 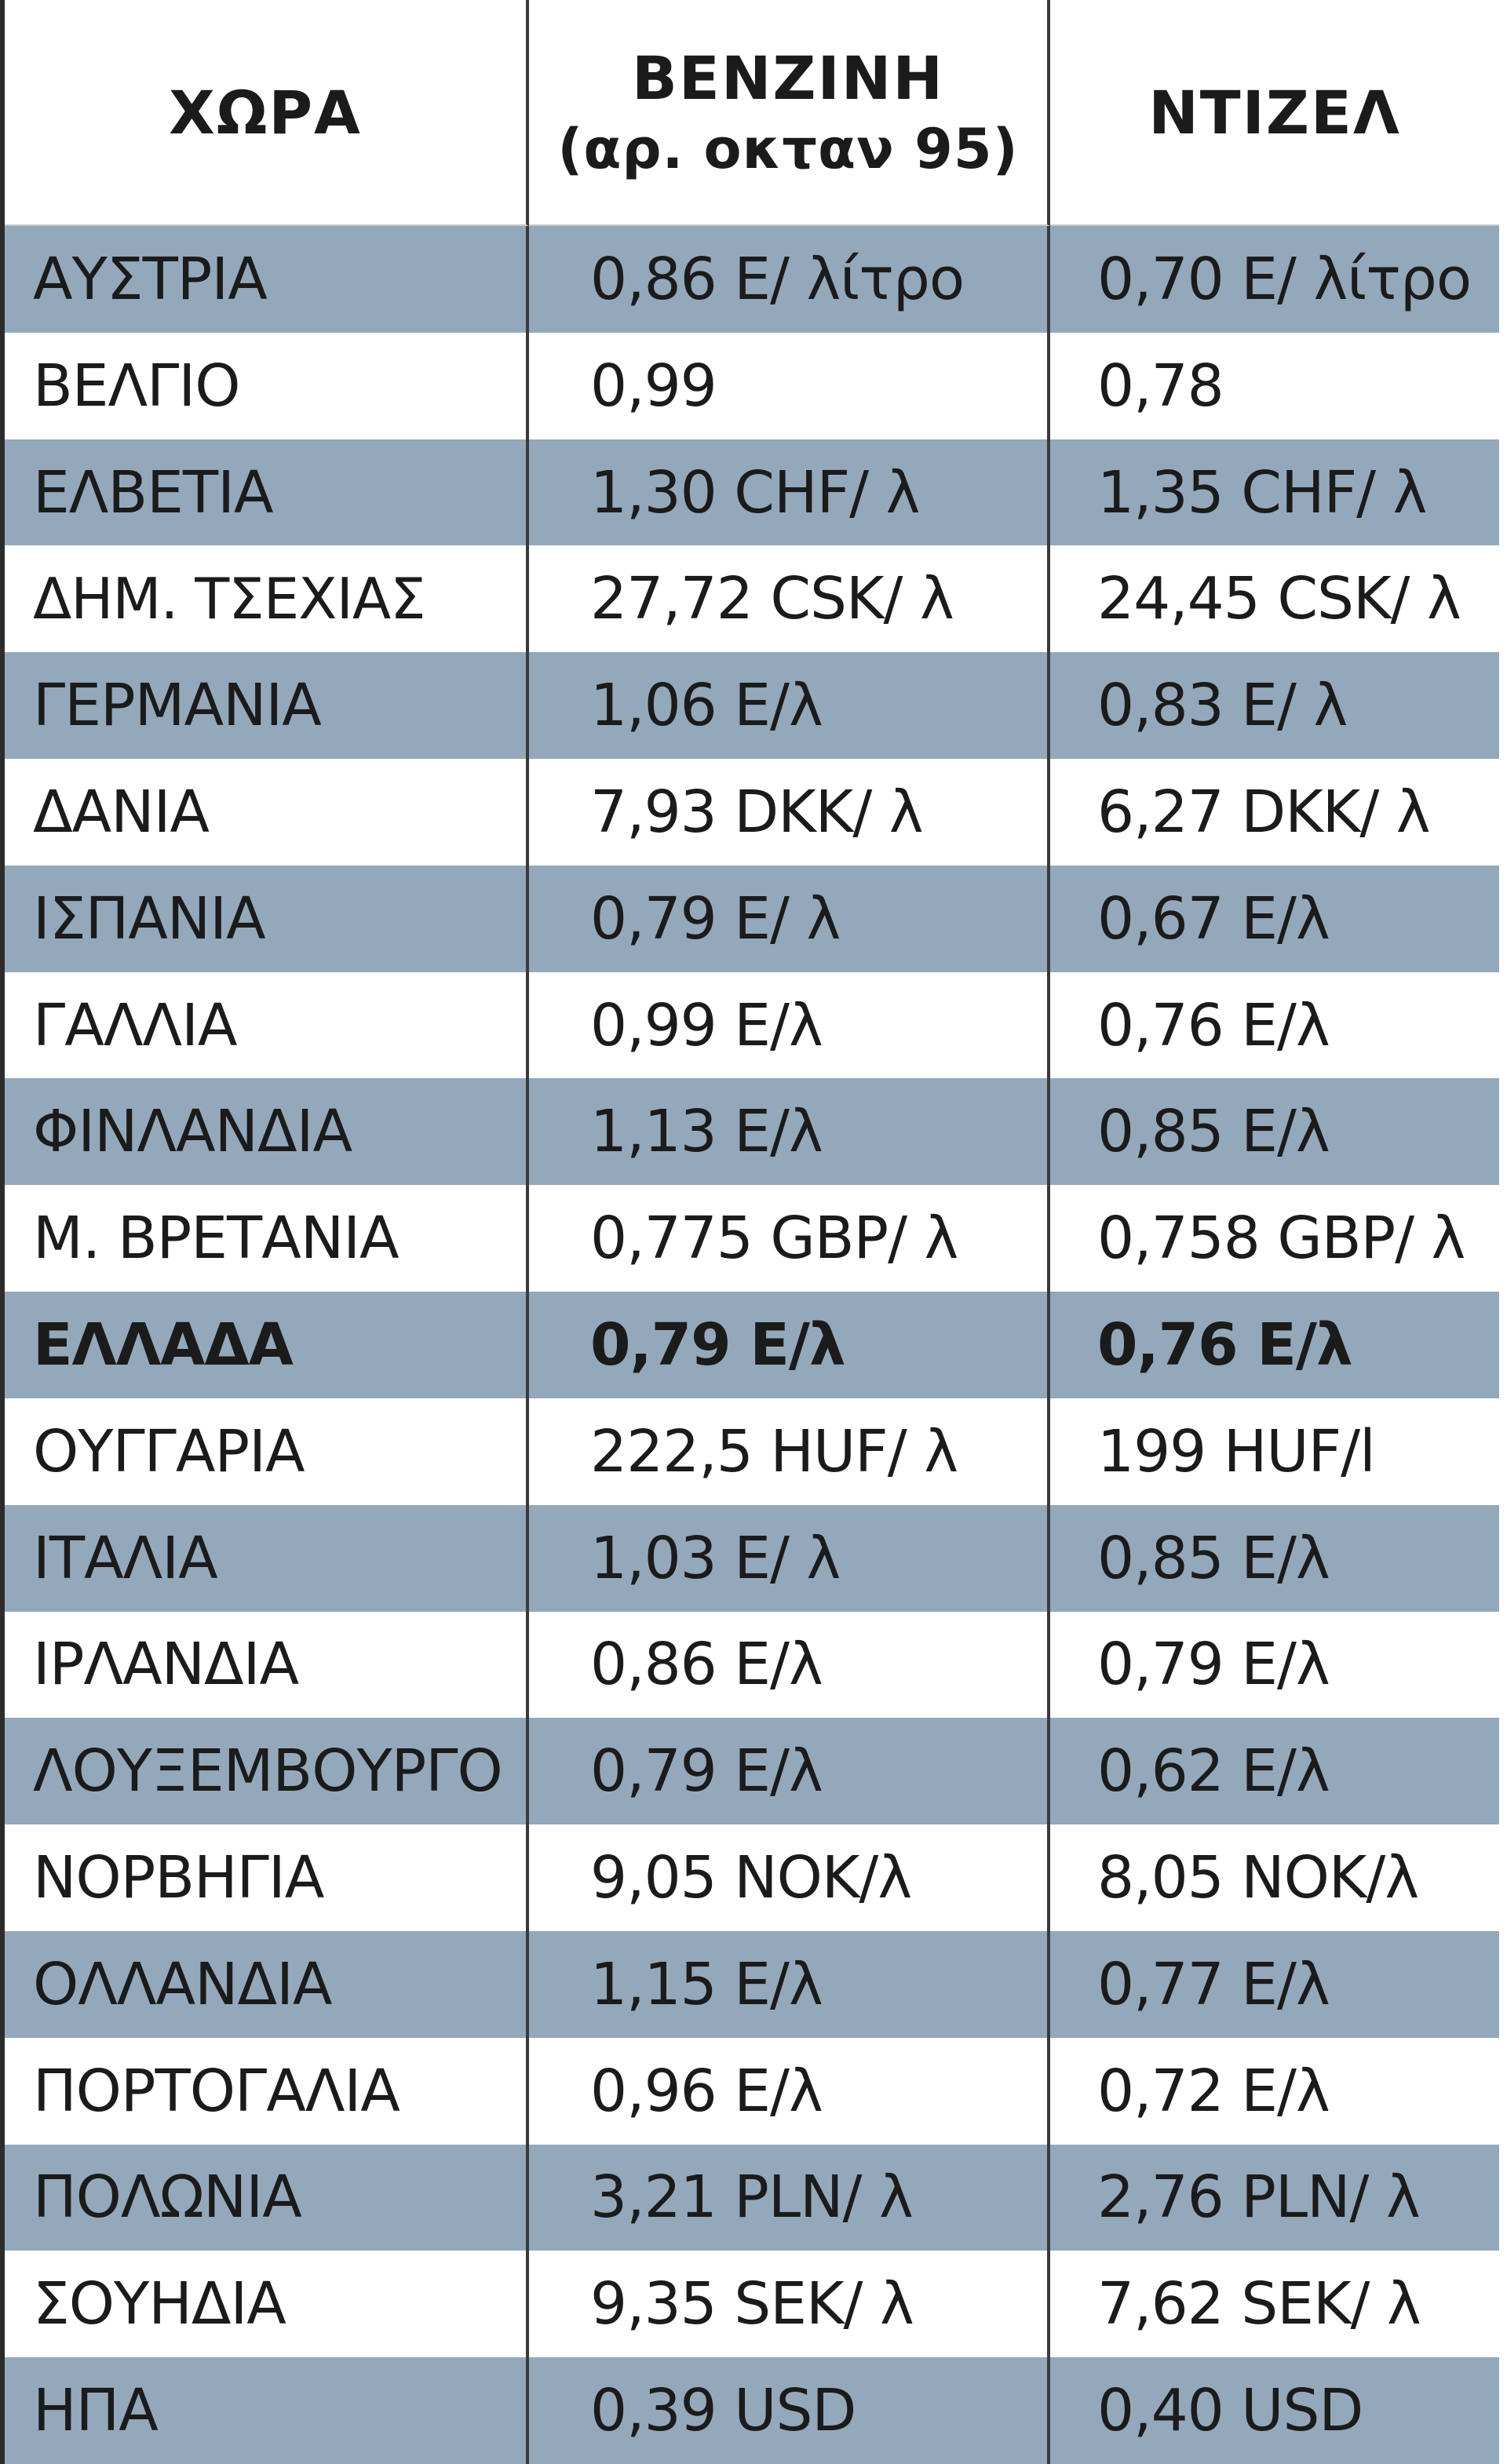 What do you see at coordinates (1275, 1451) in the screenshot?
I see `diesel-price-cell: 199 HUF/l` at bounding box center [1275, 1451].